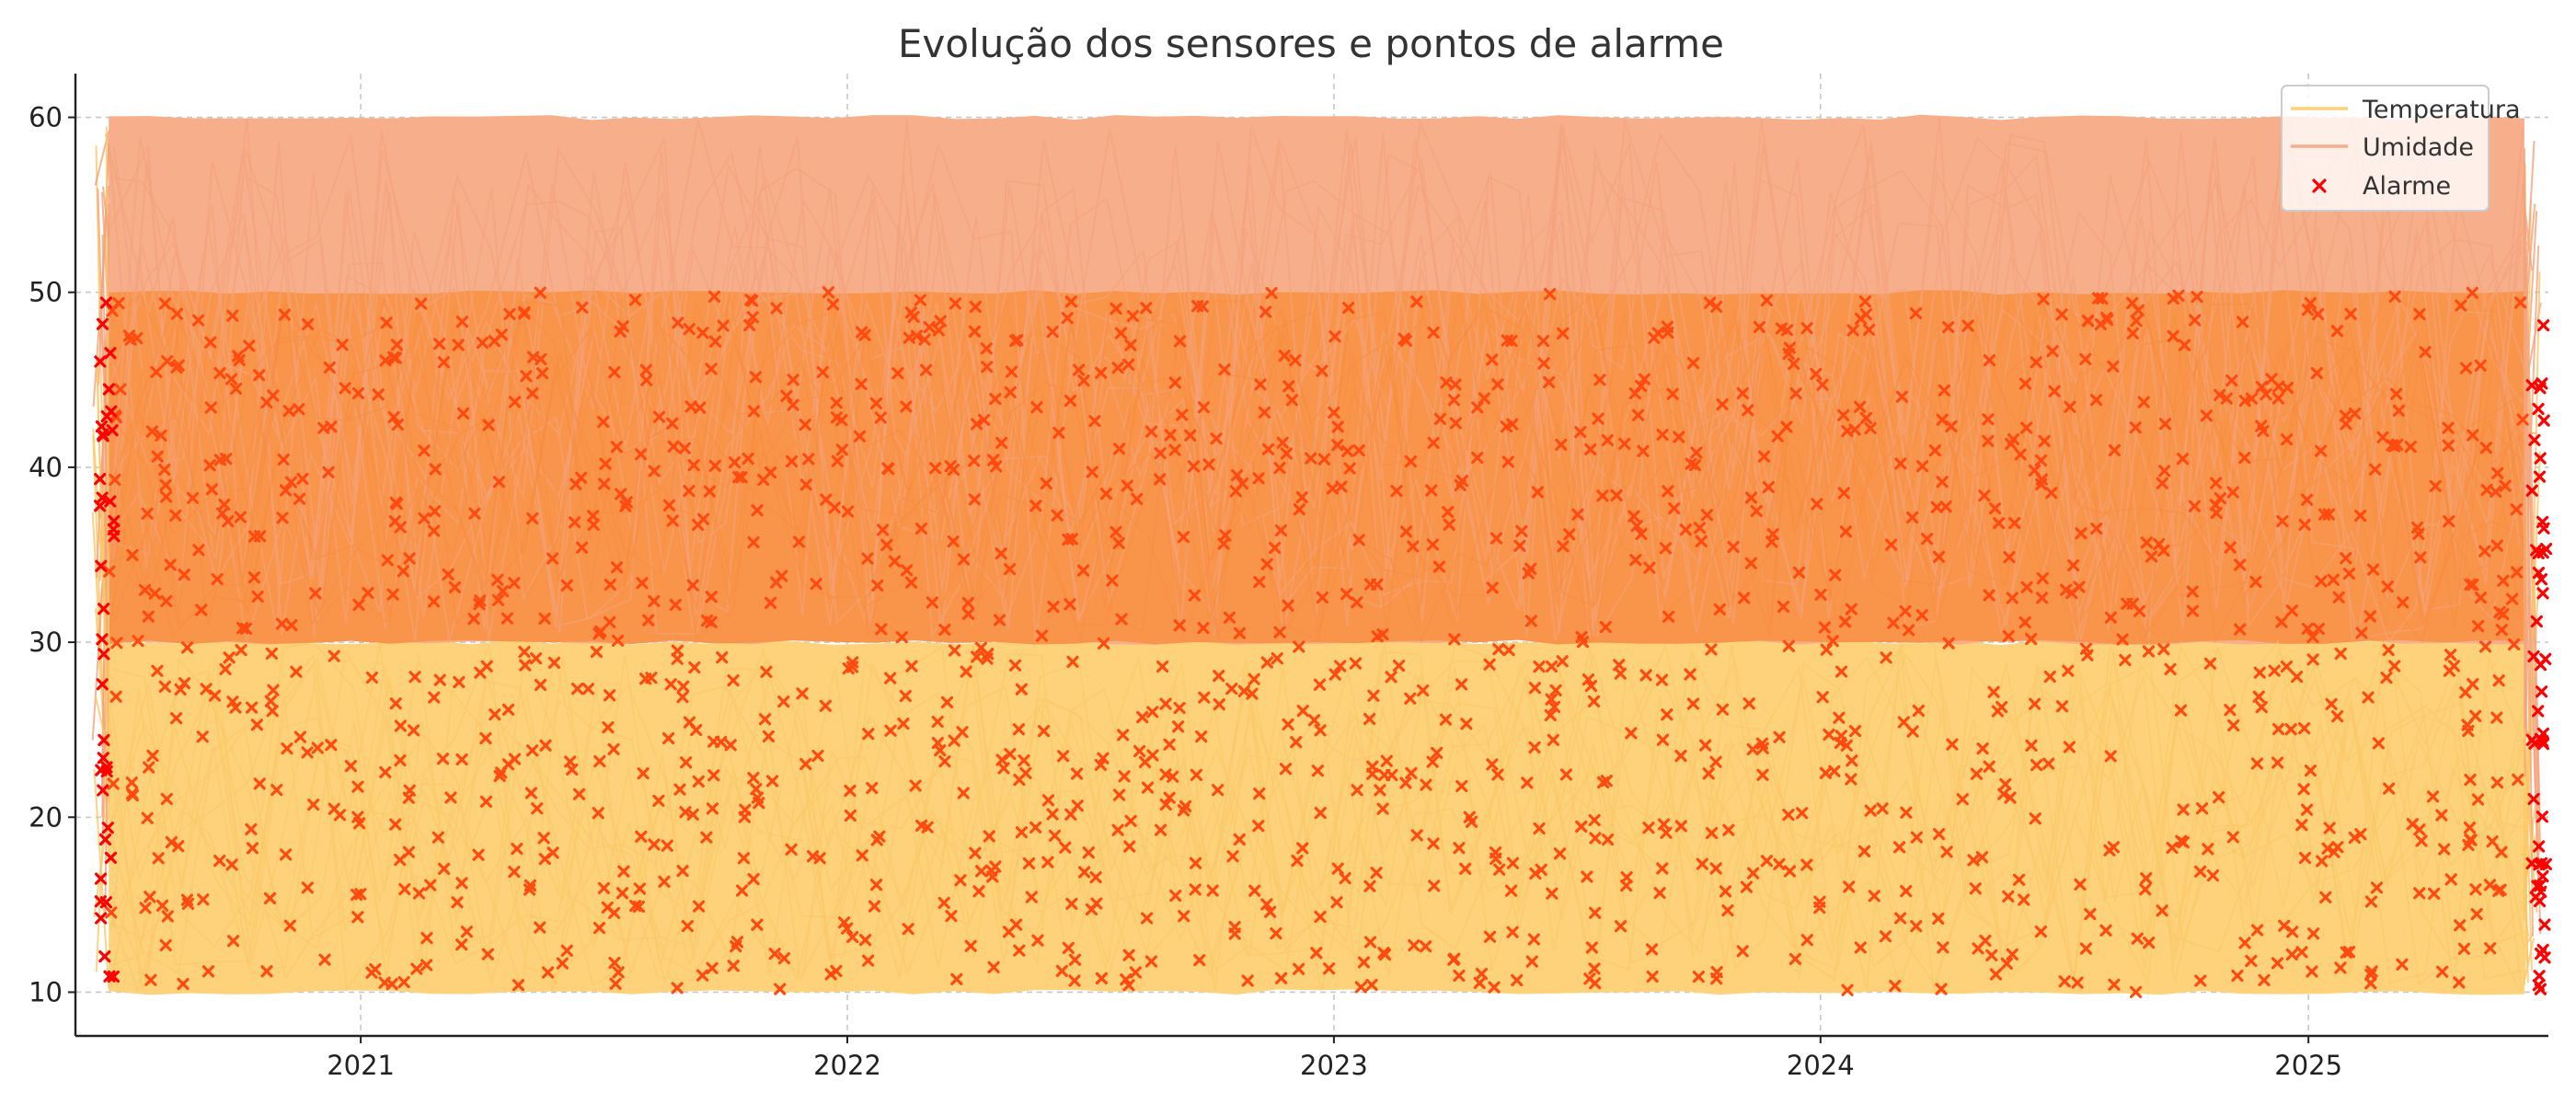  Describe the element at coordinates (2529, 959) in the screenshot. I see `series-edge-trace` at that location.